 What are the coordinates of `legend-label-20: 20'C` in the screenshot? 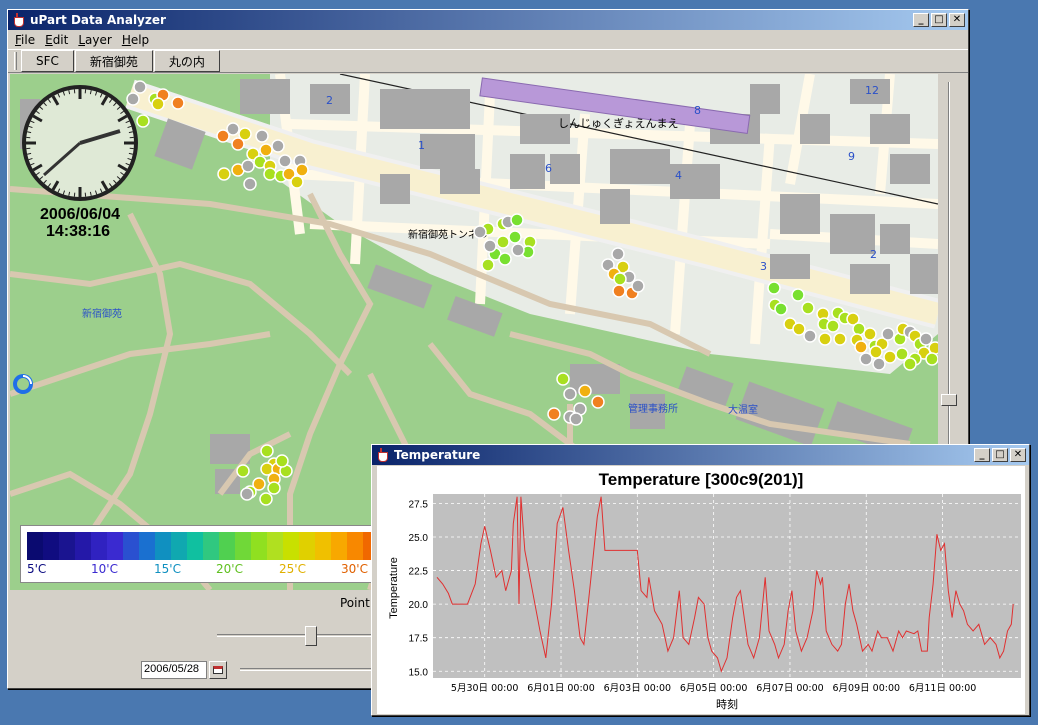 It's located at (229, 569).